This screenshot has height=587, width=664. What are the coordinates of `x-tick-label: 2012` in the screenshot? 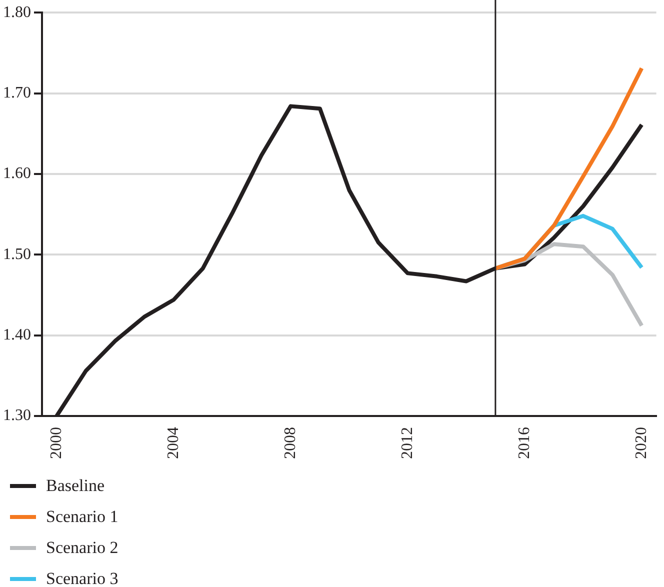 It's located at (407, 443).